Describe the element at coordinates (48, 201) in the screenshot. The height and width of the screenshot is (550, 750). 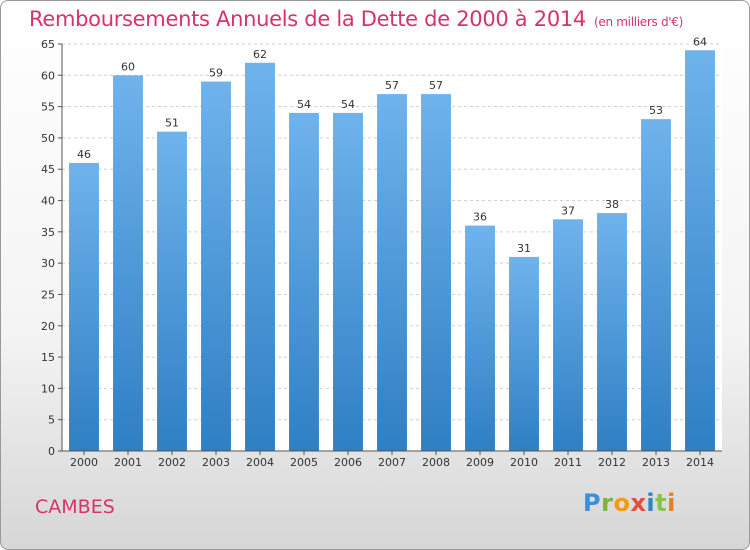
I see `y-tick-label: 40` at that location.